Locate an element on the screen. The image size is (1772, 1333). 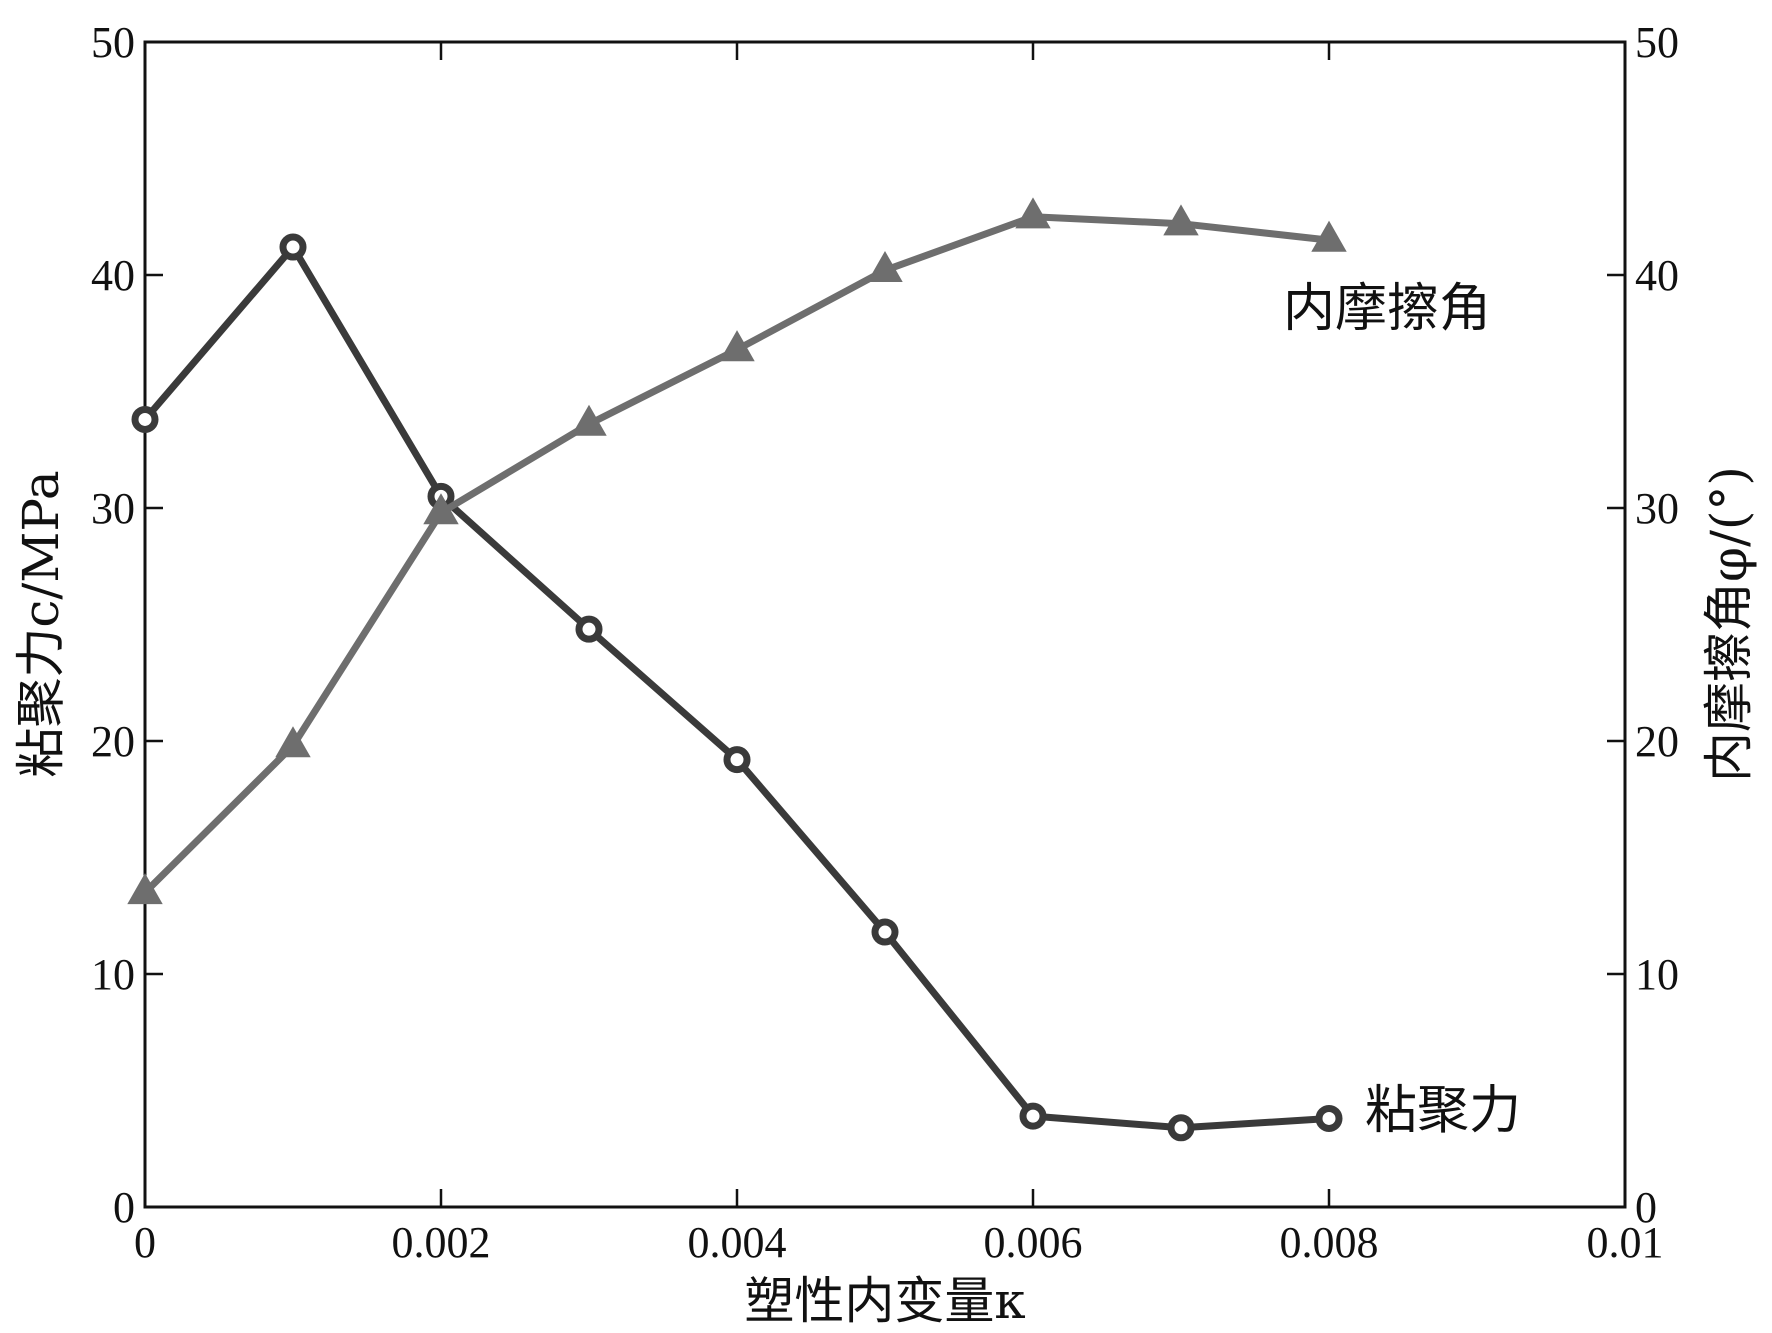
series-annotation-friction-angle: 内摩擦角 is located at coordinates (1387, 309).